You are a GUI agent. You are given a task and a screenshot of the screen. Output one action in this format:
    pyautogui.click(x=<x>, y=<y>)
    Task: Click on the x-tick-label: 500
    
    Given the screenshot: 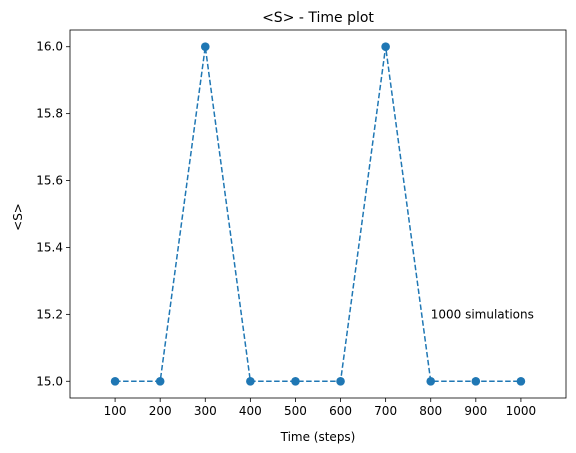 What is the action you would take?
    pyautogui.click(x=295, y=411)
    